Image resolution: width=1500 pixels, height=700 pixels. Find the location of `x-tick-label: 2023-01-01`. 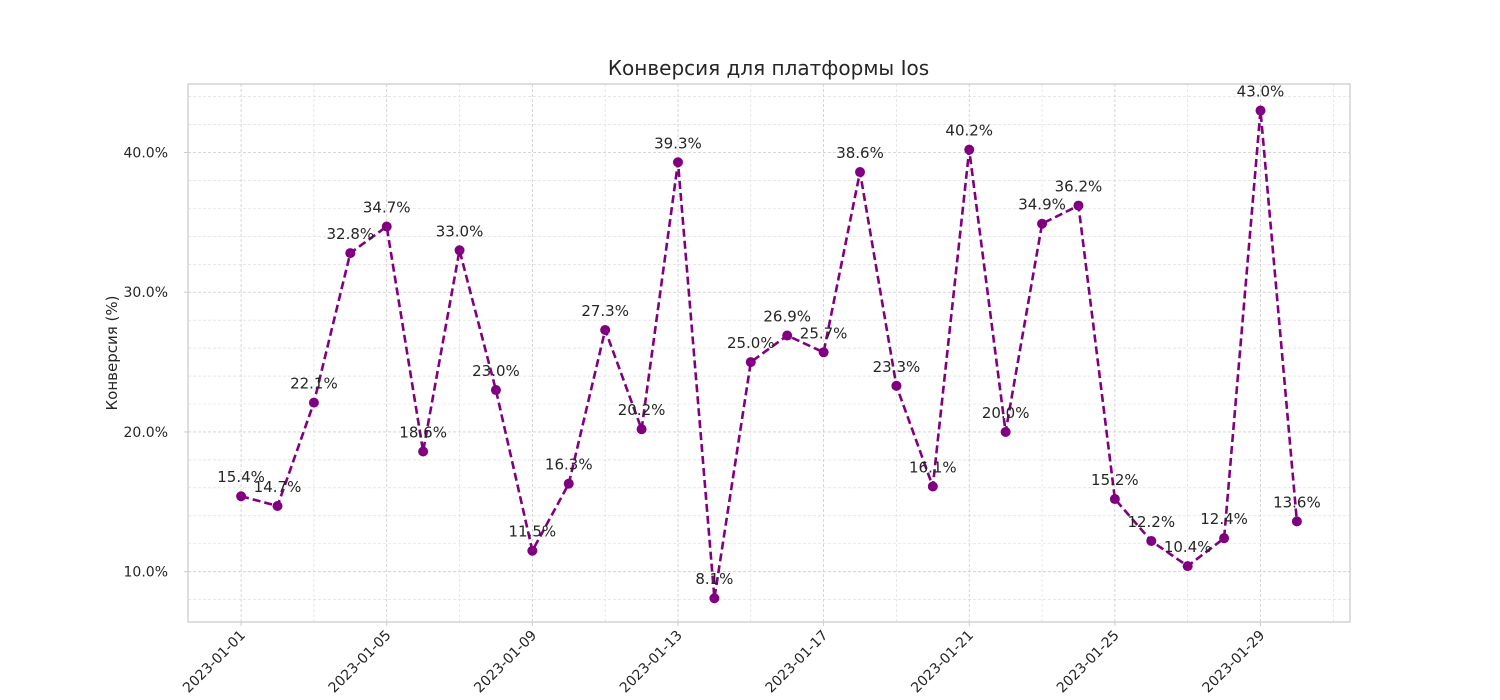

x-tick-label: 2023-01-01 is located at coordinates (214, 662).